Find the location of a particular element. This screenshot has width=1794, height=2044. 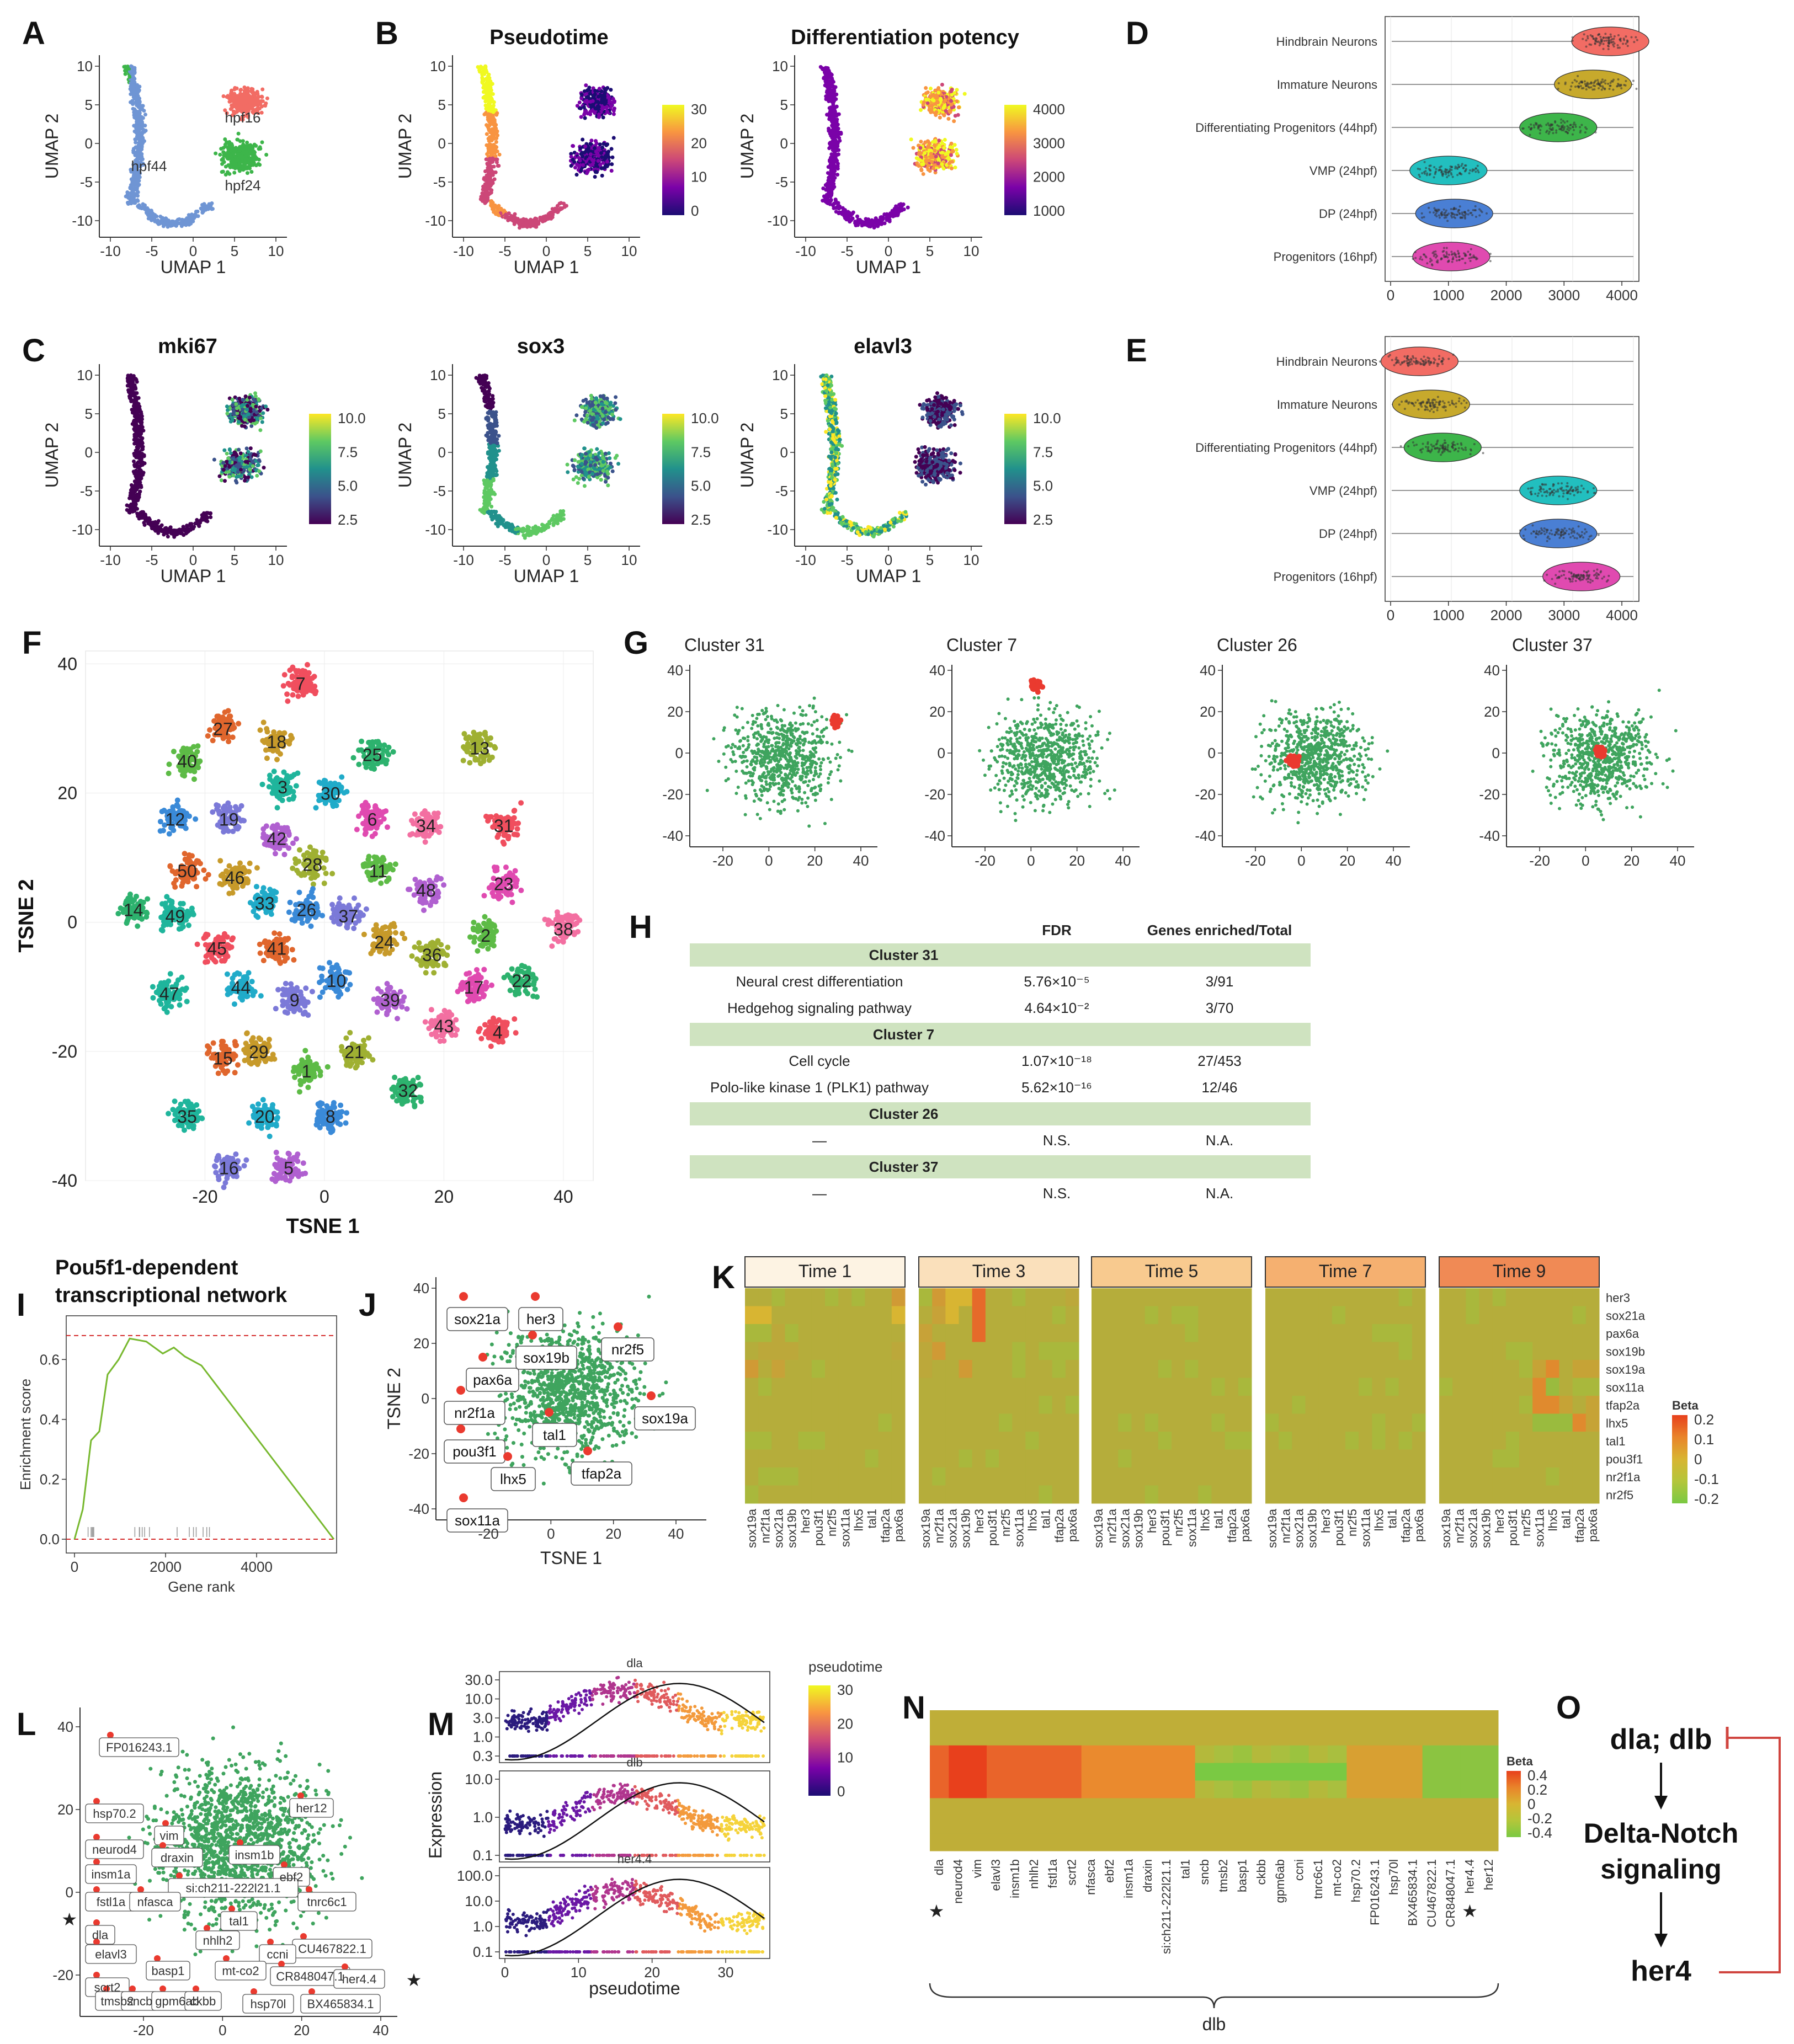

colorbar-label: 3000 is located at coordinates (1049, 143).